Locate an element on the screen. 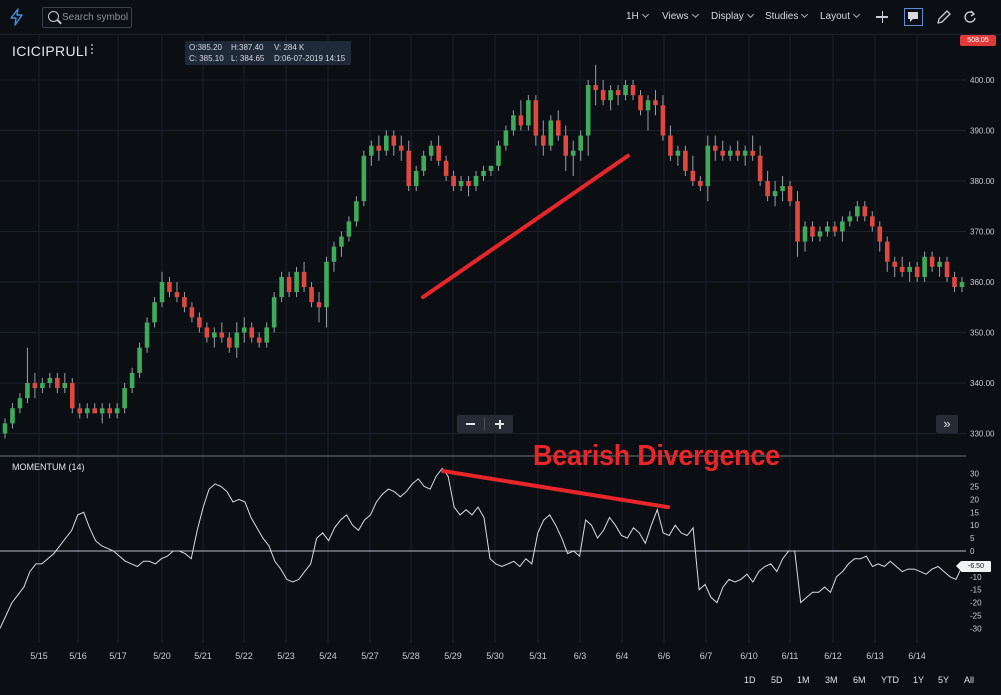 This screenshot has width=1001, height=695. range-5y-button: 5Y is located at coordinates (944, 680).